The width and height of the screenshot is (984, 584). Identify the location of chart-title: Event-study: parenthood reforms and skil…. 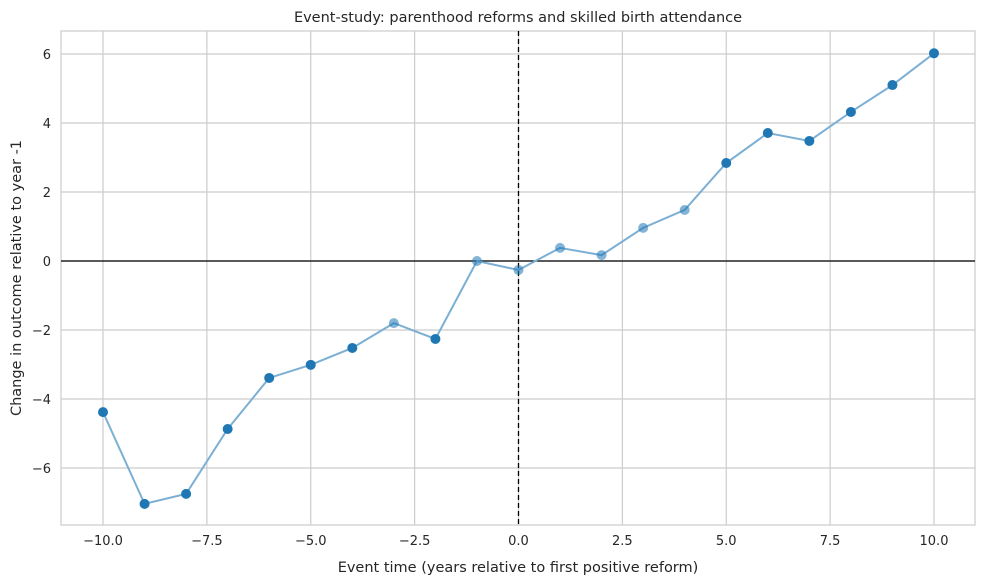
(518, 18).